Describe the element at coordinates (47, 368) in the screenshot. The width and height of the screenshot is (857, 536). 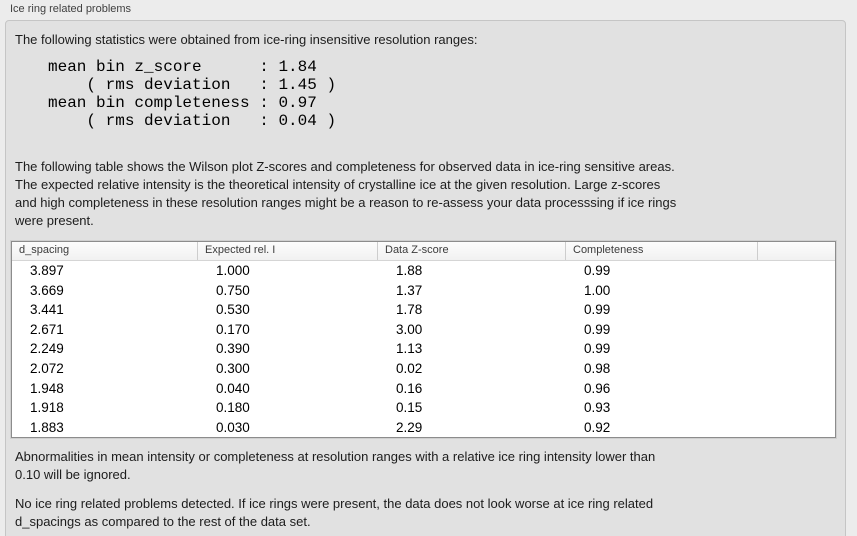
I see `table-cell: 2.072` at that location.